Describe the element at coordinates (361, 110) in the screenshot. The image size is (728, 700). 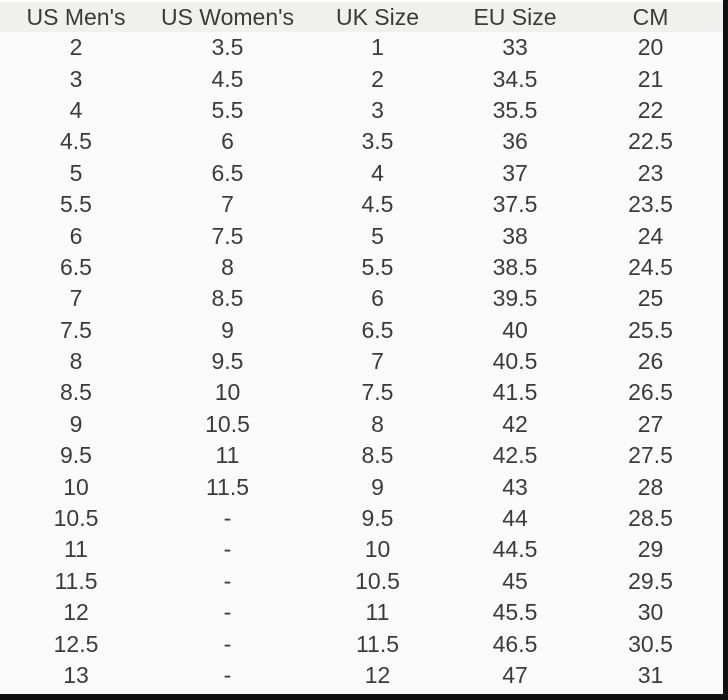
I see `table-row: 4 5.5 3 35.5 22` at that location.